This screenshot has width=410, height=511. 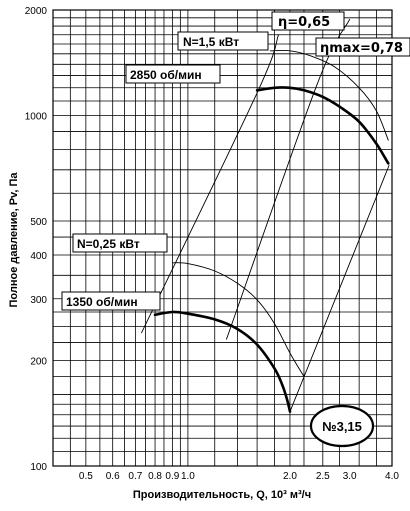 I want to click on x-tick-label-5: 1.0, so click(x=188, y=476).